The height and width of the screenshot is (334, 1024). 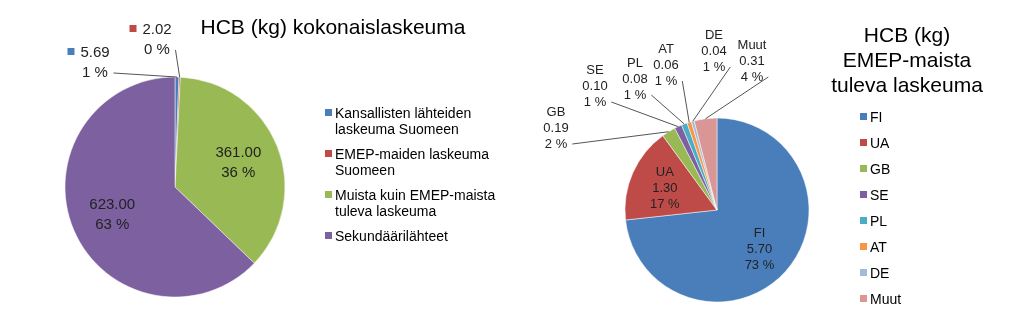 What do you see at coordinates (907, 59) in the screenshot?
I see `text: HCB (kg) EMEP-maista tuleva laskeuma` at bounding box center [907, 59].